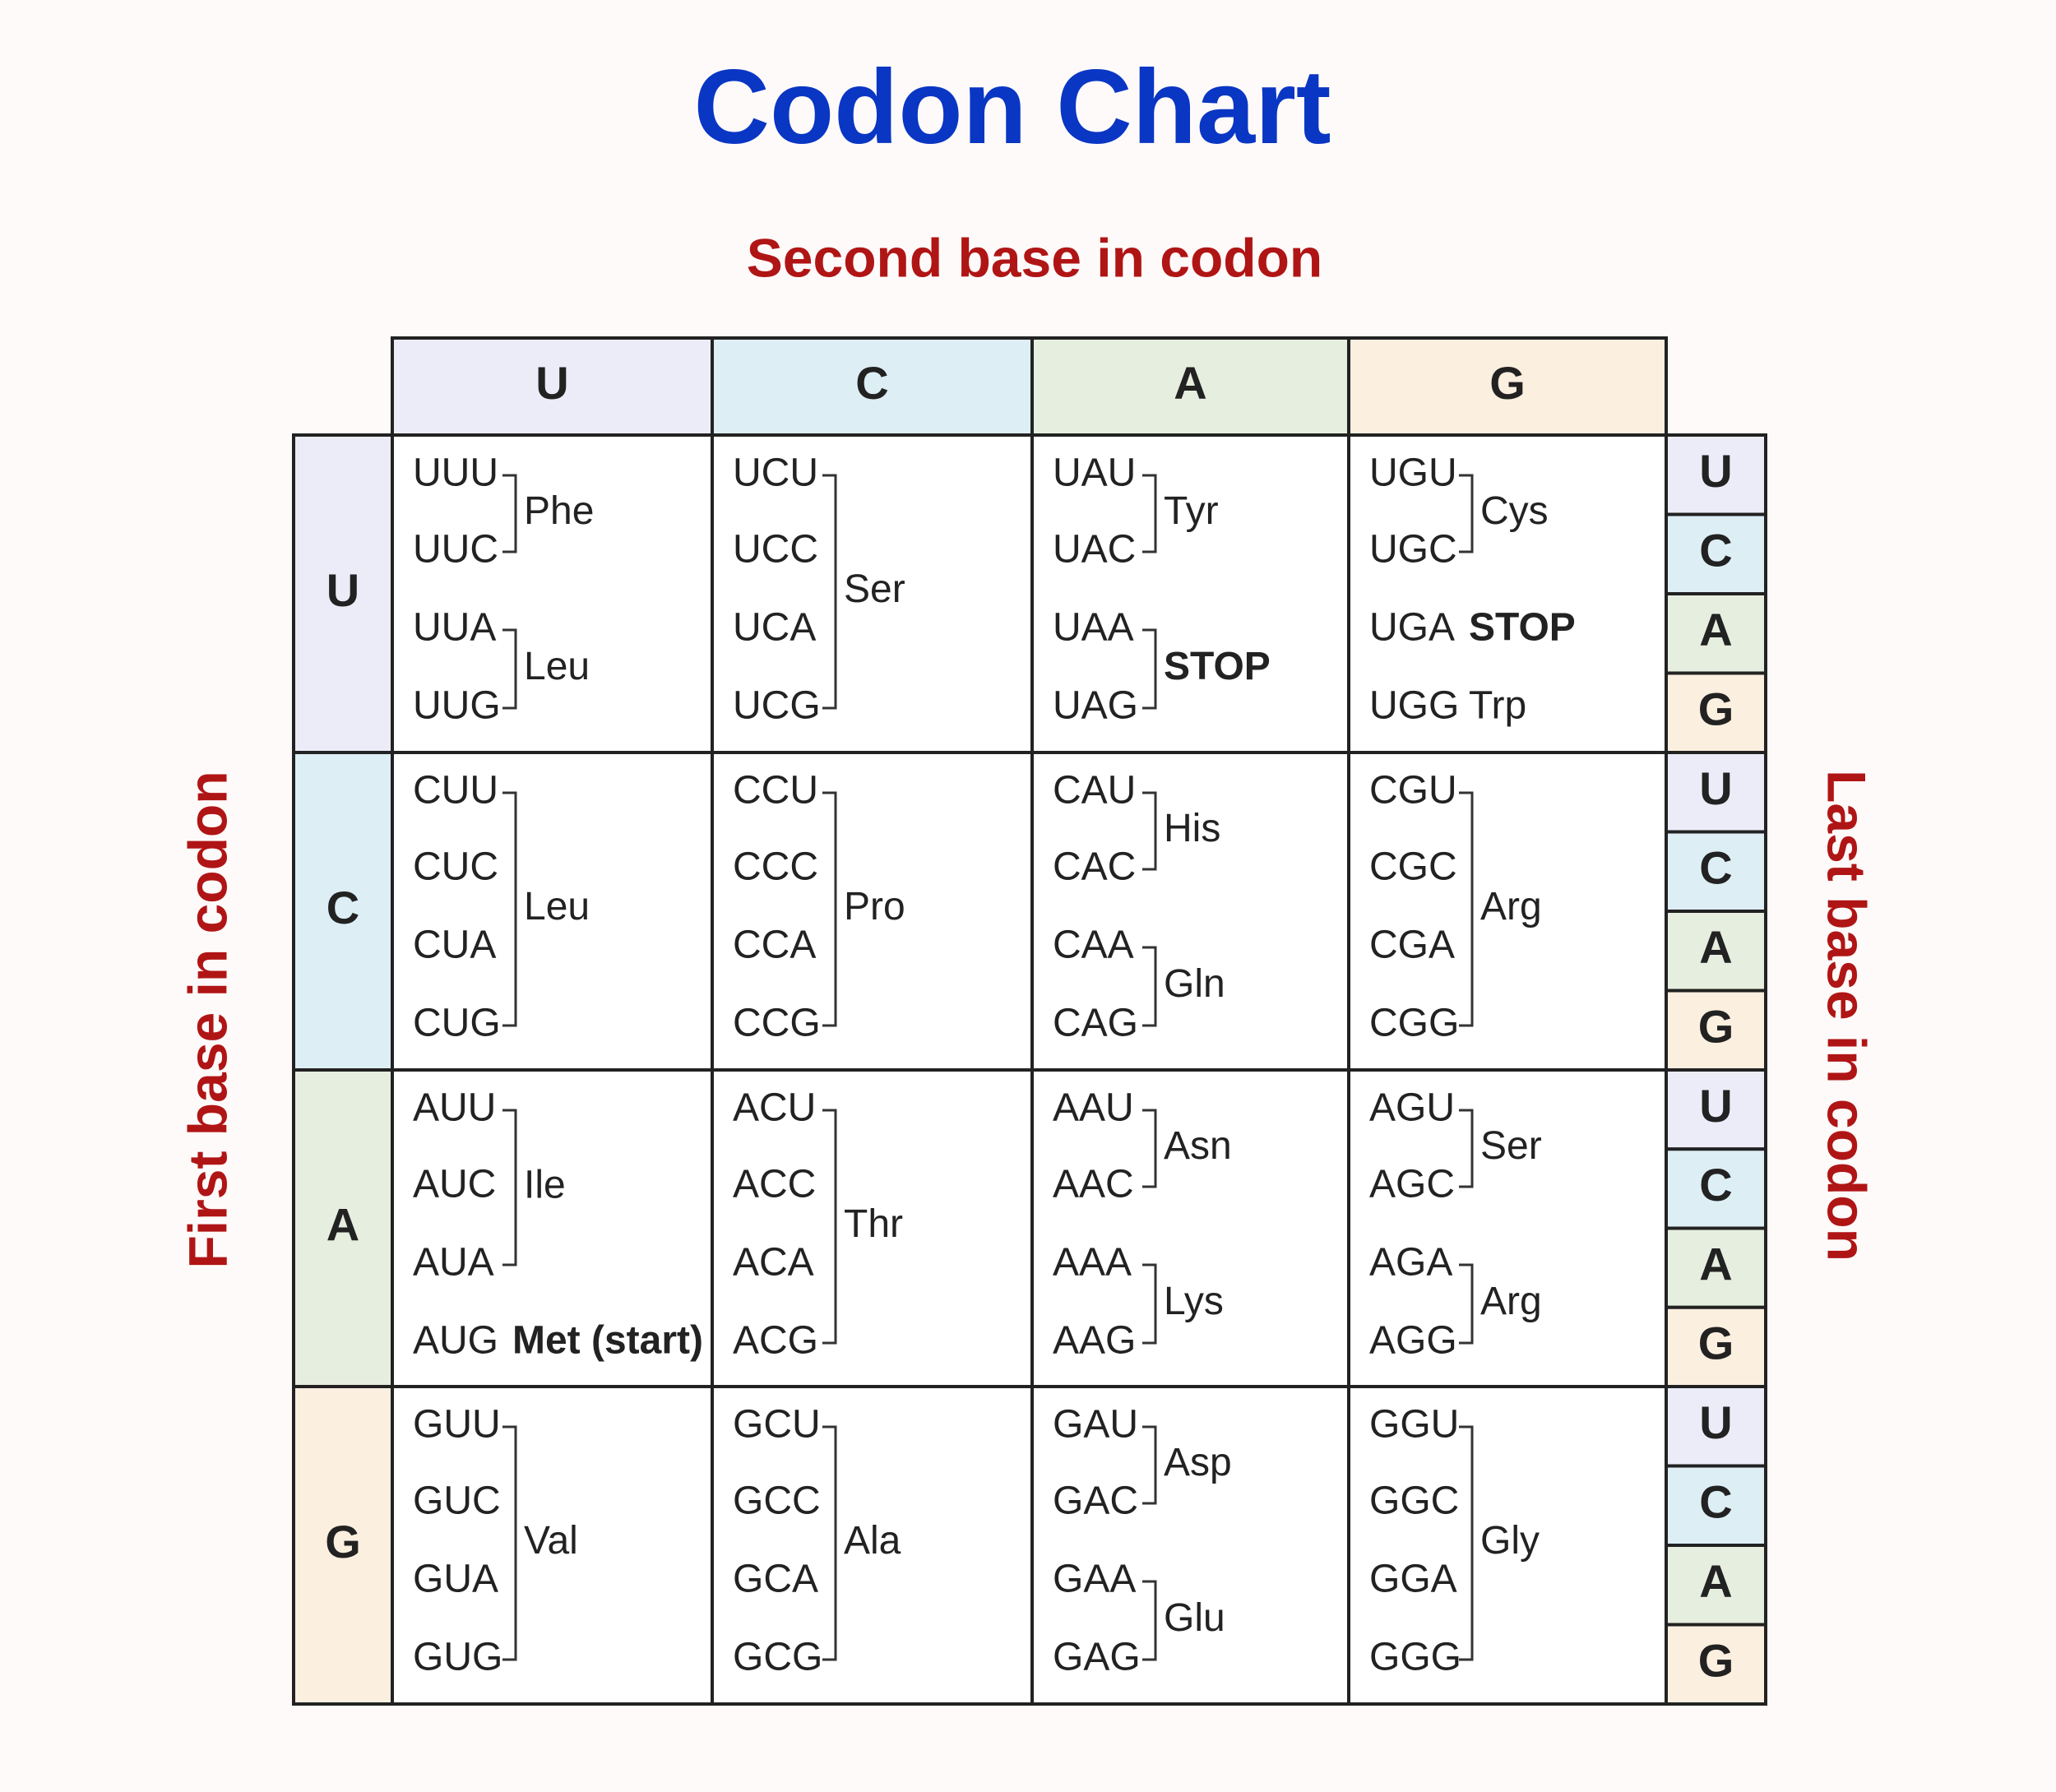 This screenshot has height=1792, width=2056. What do you see at coordinates (774, 1184) in the screenshot?
I see `codon: ACC` at bounding box center [774, 1184].